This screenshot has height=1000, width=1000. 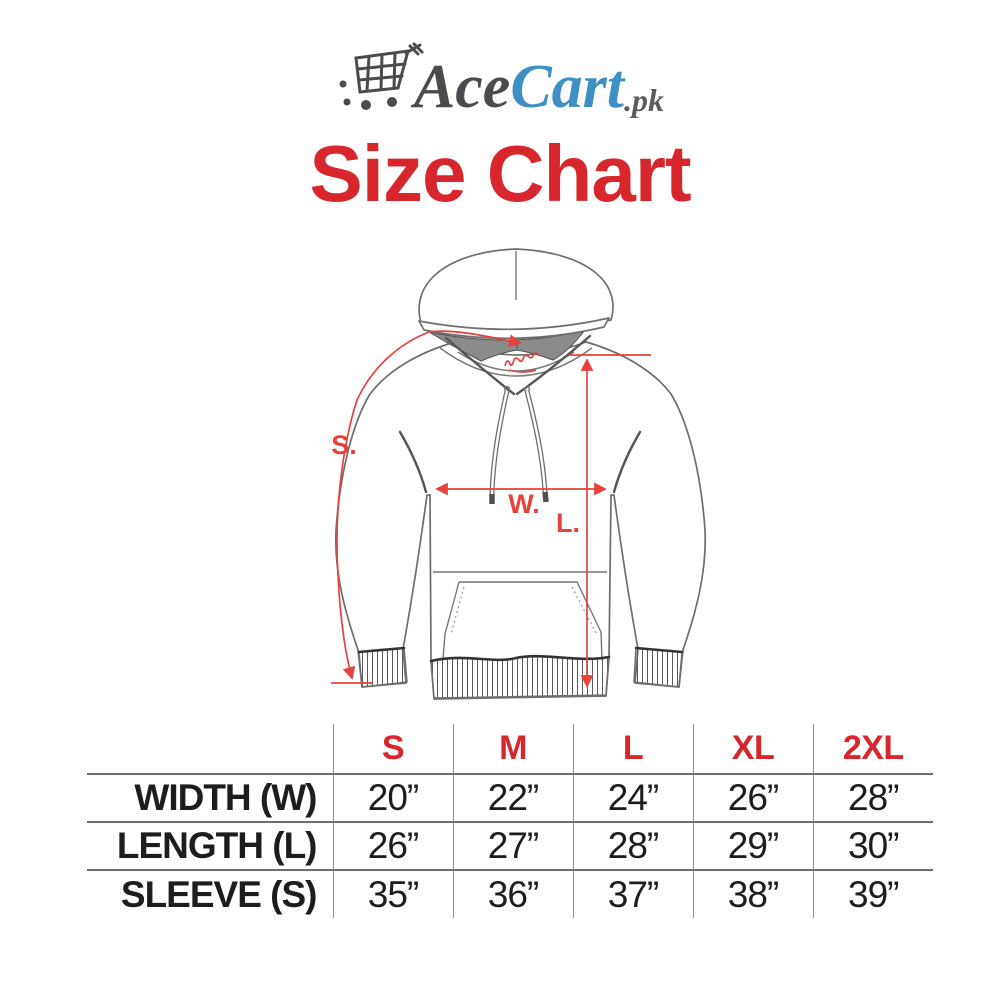 What do you see at coordinates (513, 798) in the screenshot?
I see `measurement-value-cell: 22”` at bounding box center [513, 798].